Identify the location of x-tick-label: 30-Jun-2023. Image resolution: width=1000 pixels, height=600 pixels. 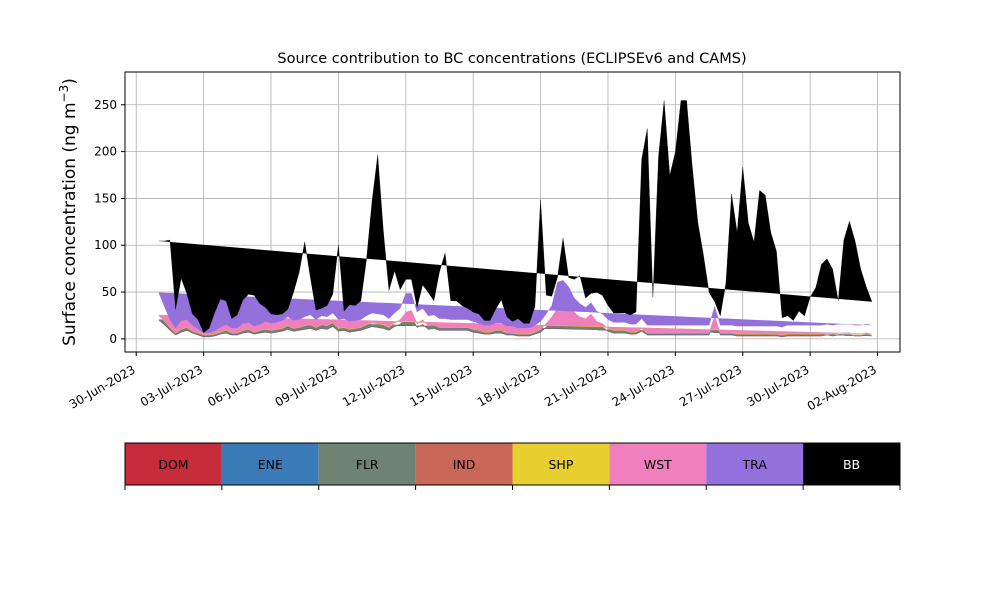
(102, 386).